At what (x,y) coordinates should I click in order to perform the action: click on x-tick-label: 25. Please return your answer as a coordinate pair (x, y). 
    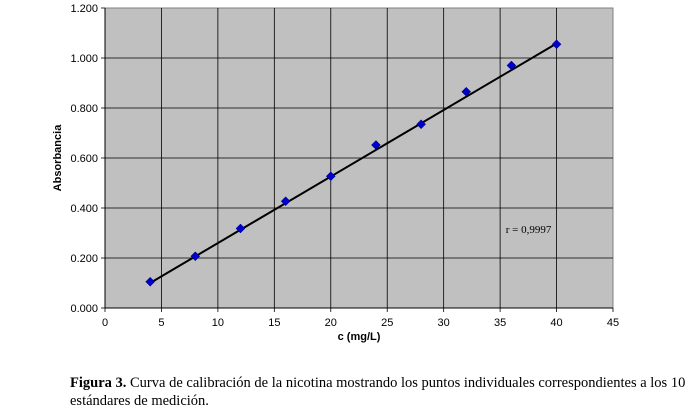
    Looking at the image, I should click on (387, 323).